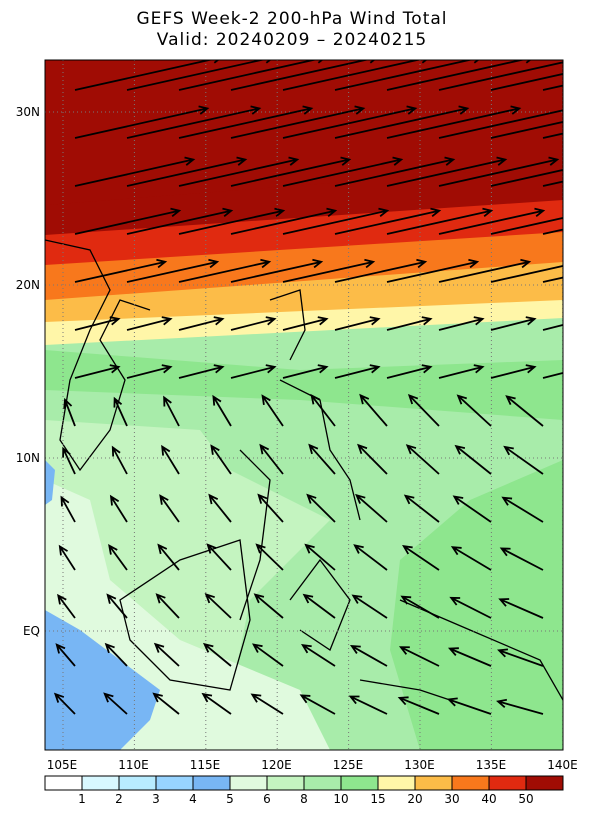 The image size is (590, 818). Describe the element at coordinates (205, 765) in the screenshot. I see `lon-label: 115E` at that location.